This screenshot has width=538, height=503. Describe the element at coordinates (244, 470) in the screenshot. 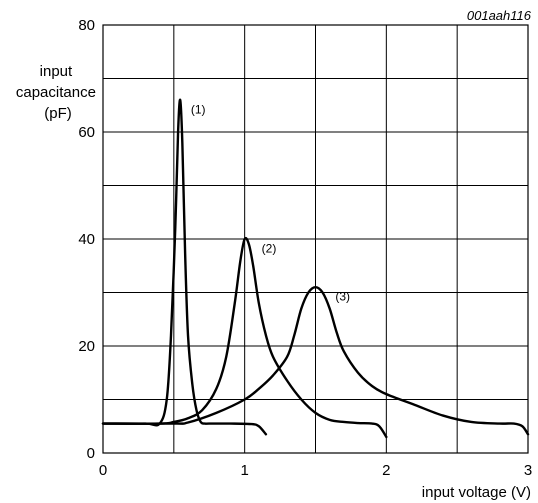

I see `x-tick-label: 1` at that location.